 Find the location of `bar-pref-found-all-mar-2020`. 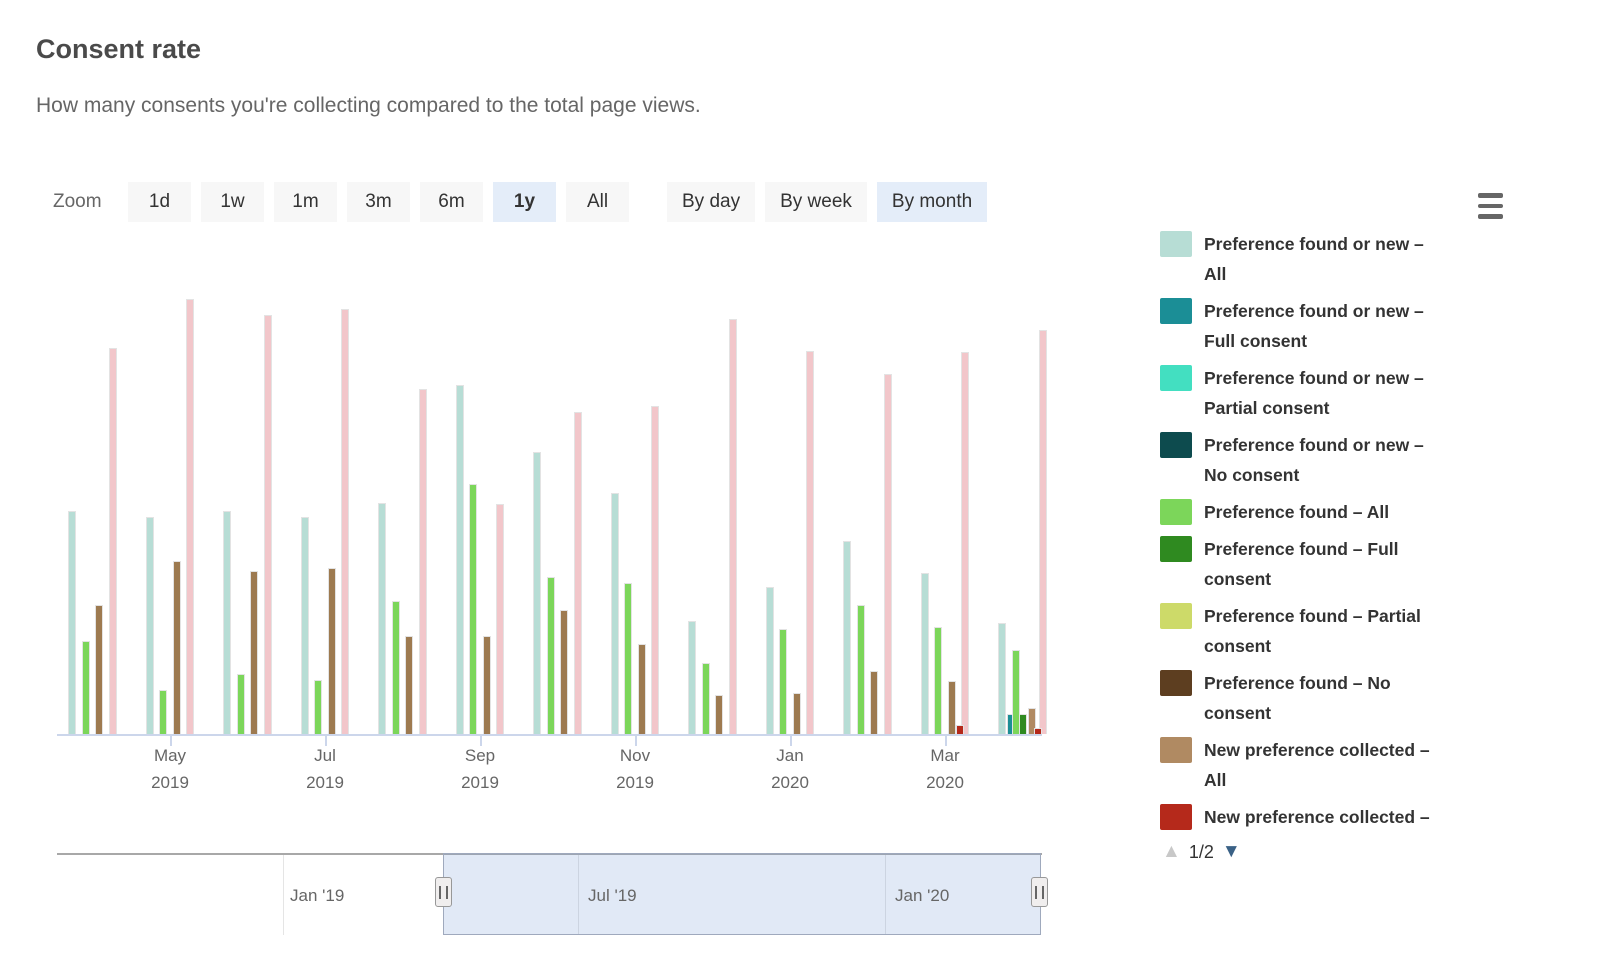

bar-pref-found-all-mar-2020 is located at coordinates (938, 680).